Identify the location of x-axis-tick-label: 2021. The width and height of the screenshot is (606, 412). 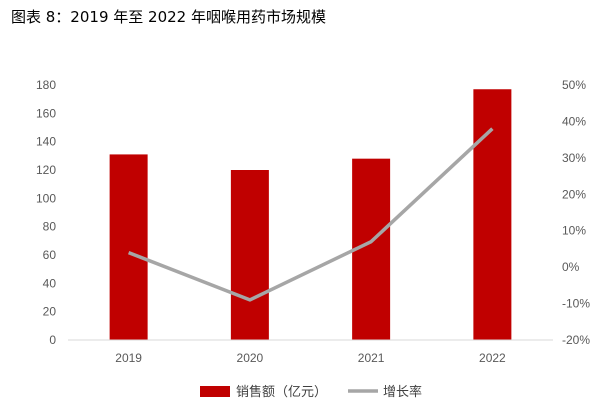
(371, 358).